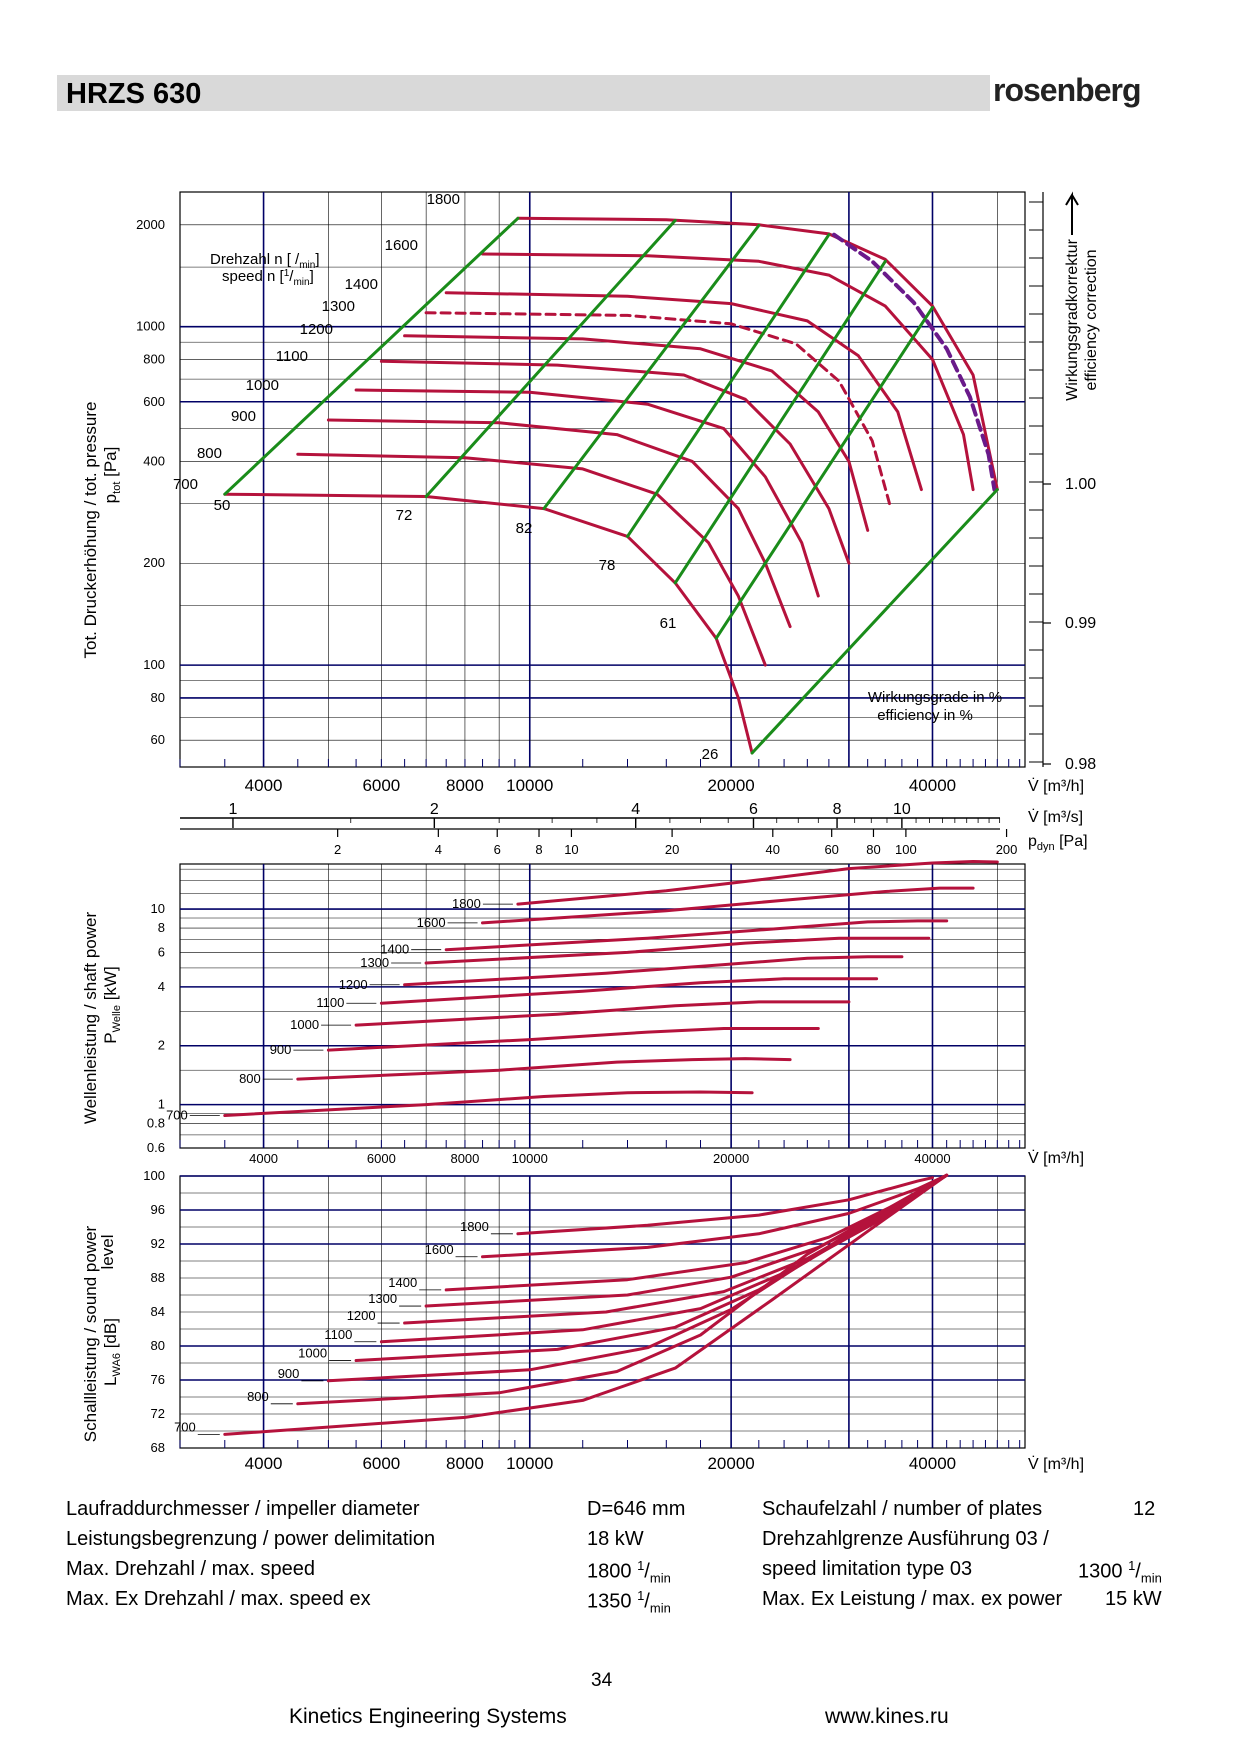 This screenshot has height=1755, width=1240. What do you see at coordinates (932, 785) in the screenshot?
I see `pressure-x-tick-label: 40000` at bounding box center [932, 785].